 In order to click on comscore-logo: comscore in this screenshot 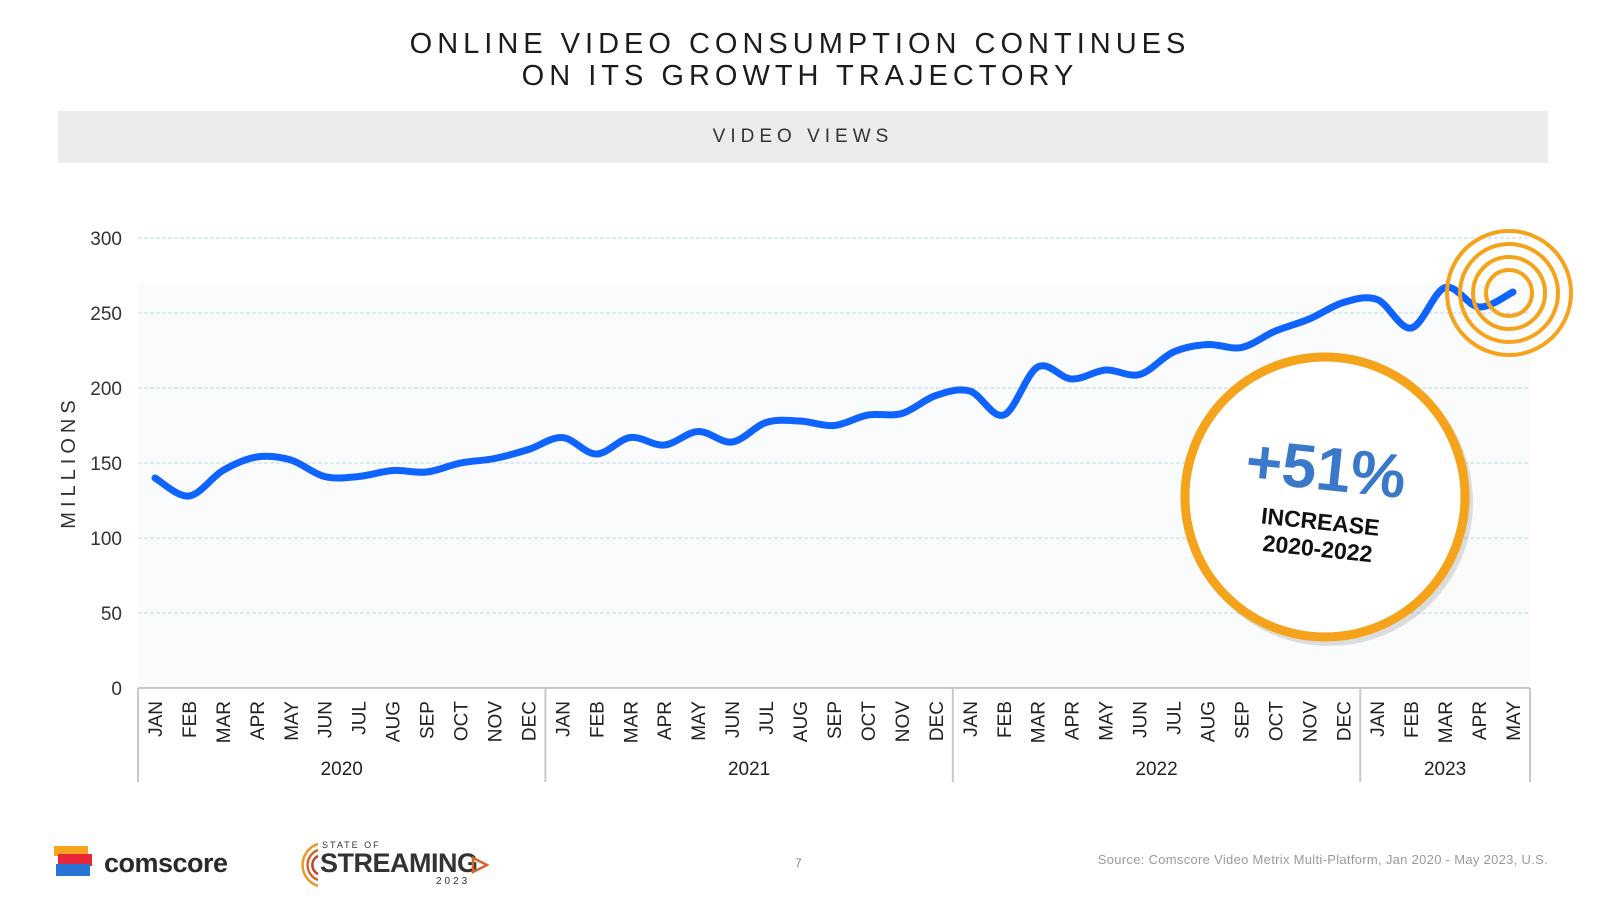, I will do `click(141, 863)`.